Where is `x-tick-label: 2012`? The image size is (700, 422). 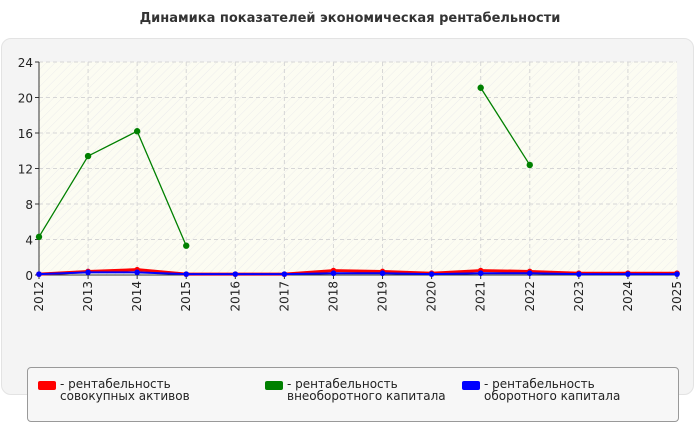 x-tick-label: 2012 is located at coordinates (39, 296).